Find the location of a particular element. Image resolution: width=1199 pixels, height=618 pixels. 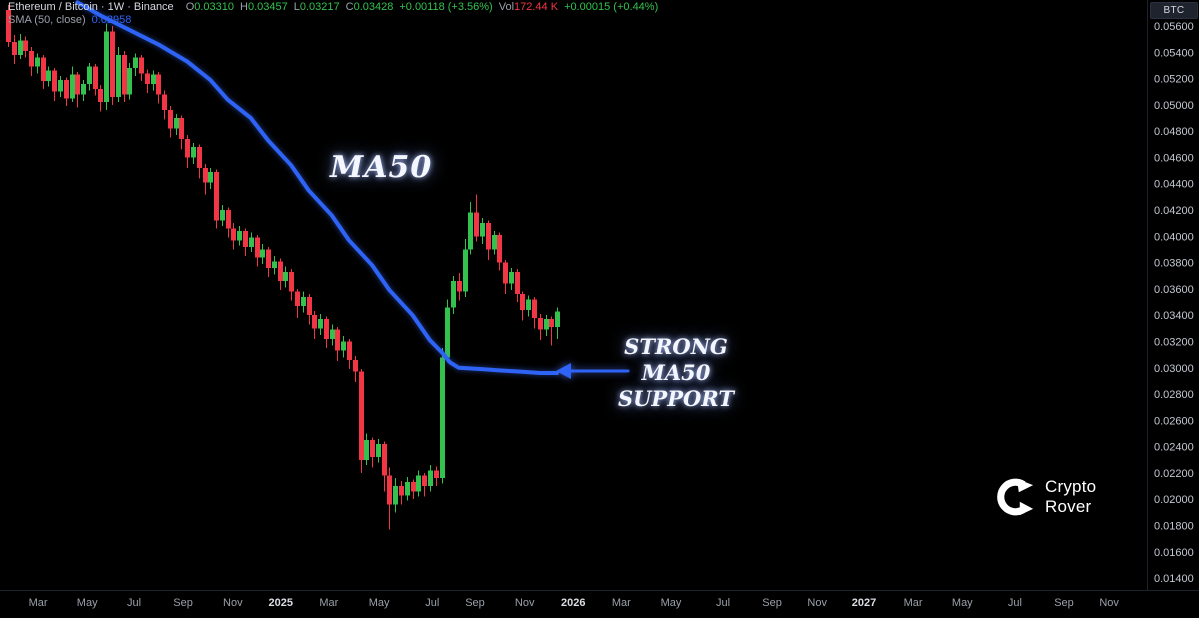

support-text-annotation: STRONG MA50 SUPPORT is located at coordinates (676, 373).